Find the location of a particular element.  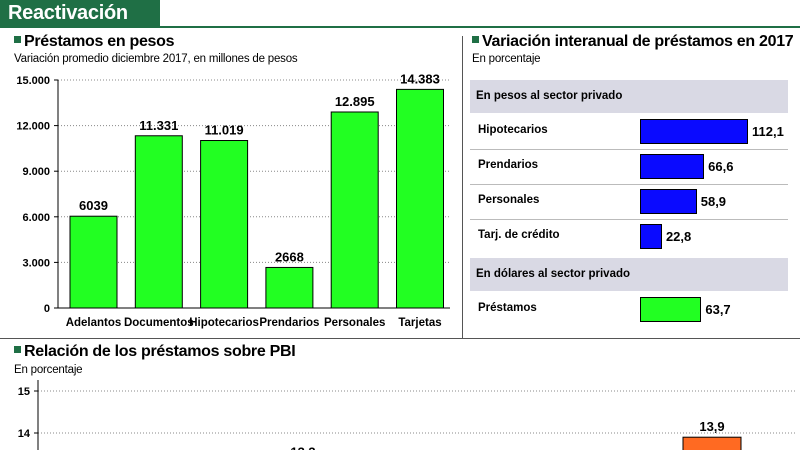

relacion-subtitle: En porcentaje is located at coordinates (48, 370).